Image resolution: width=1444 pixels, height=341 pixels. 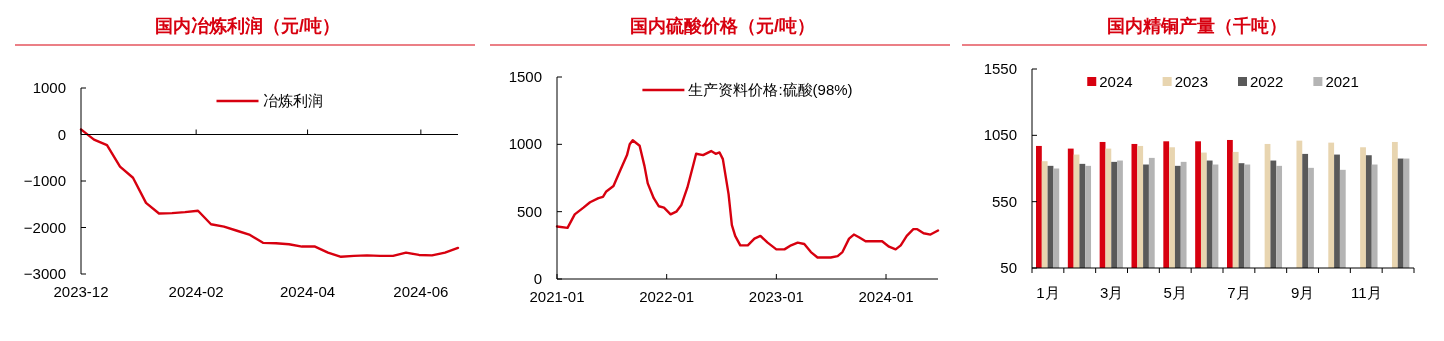 I want to click on x-tick-label: 2024-02, so click(x=196, y=291).